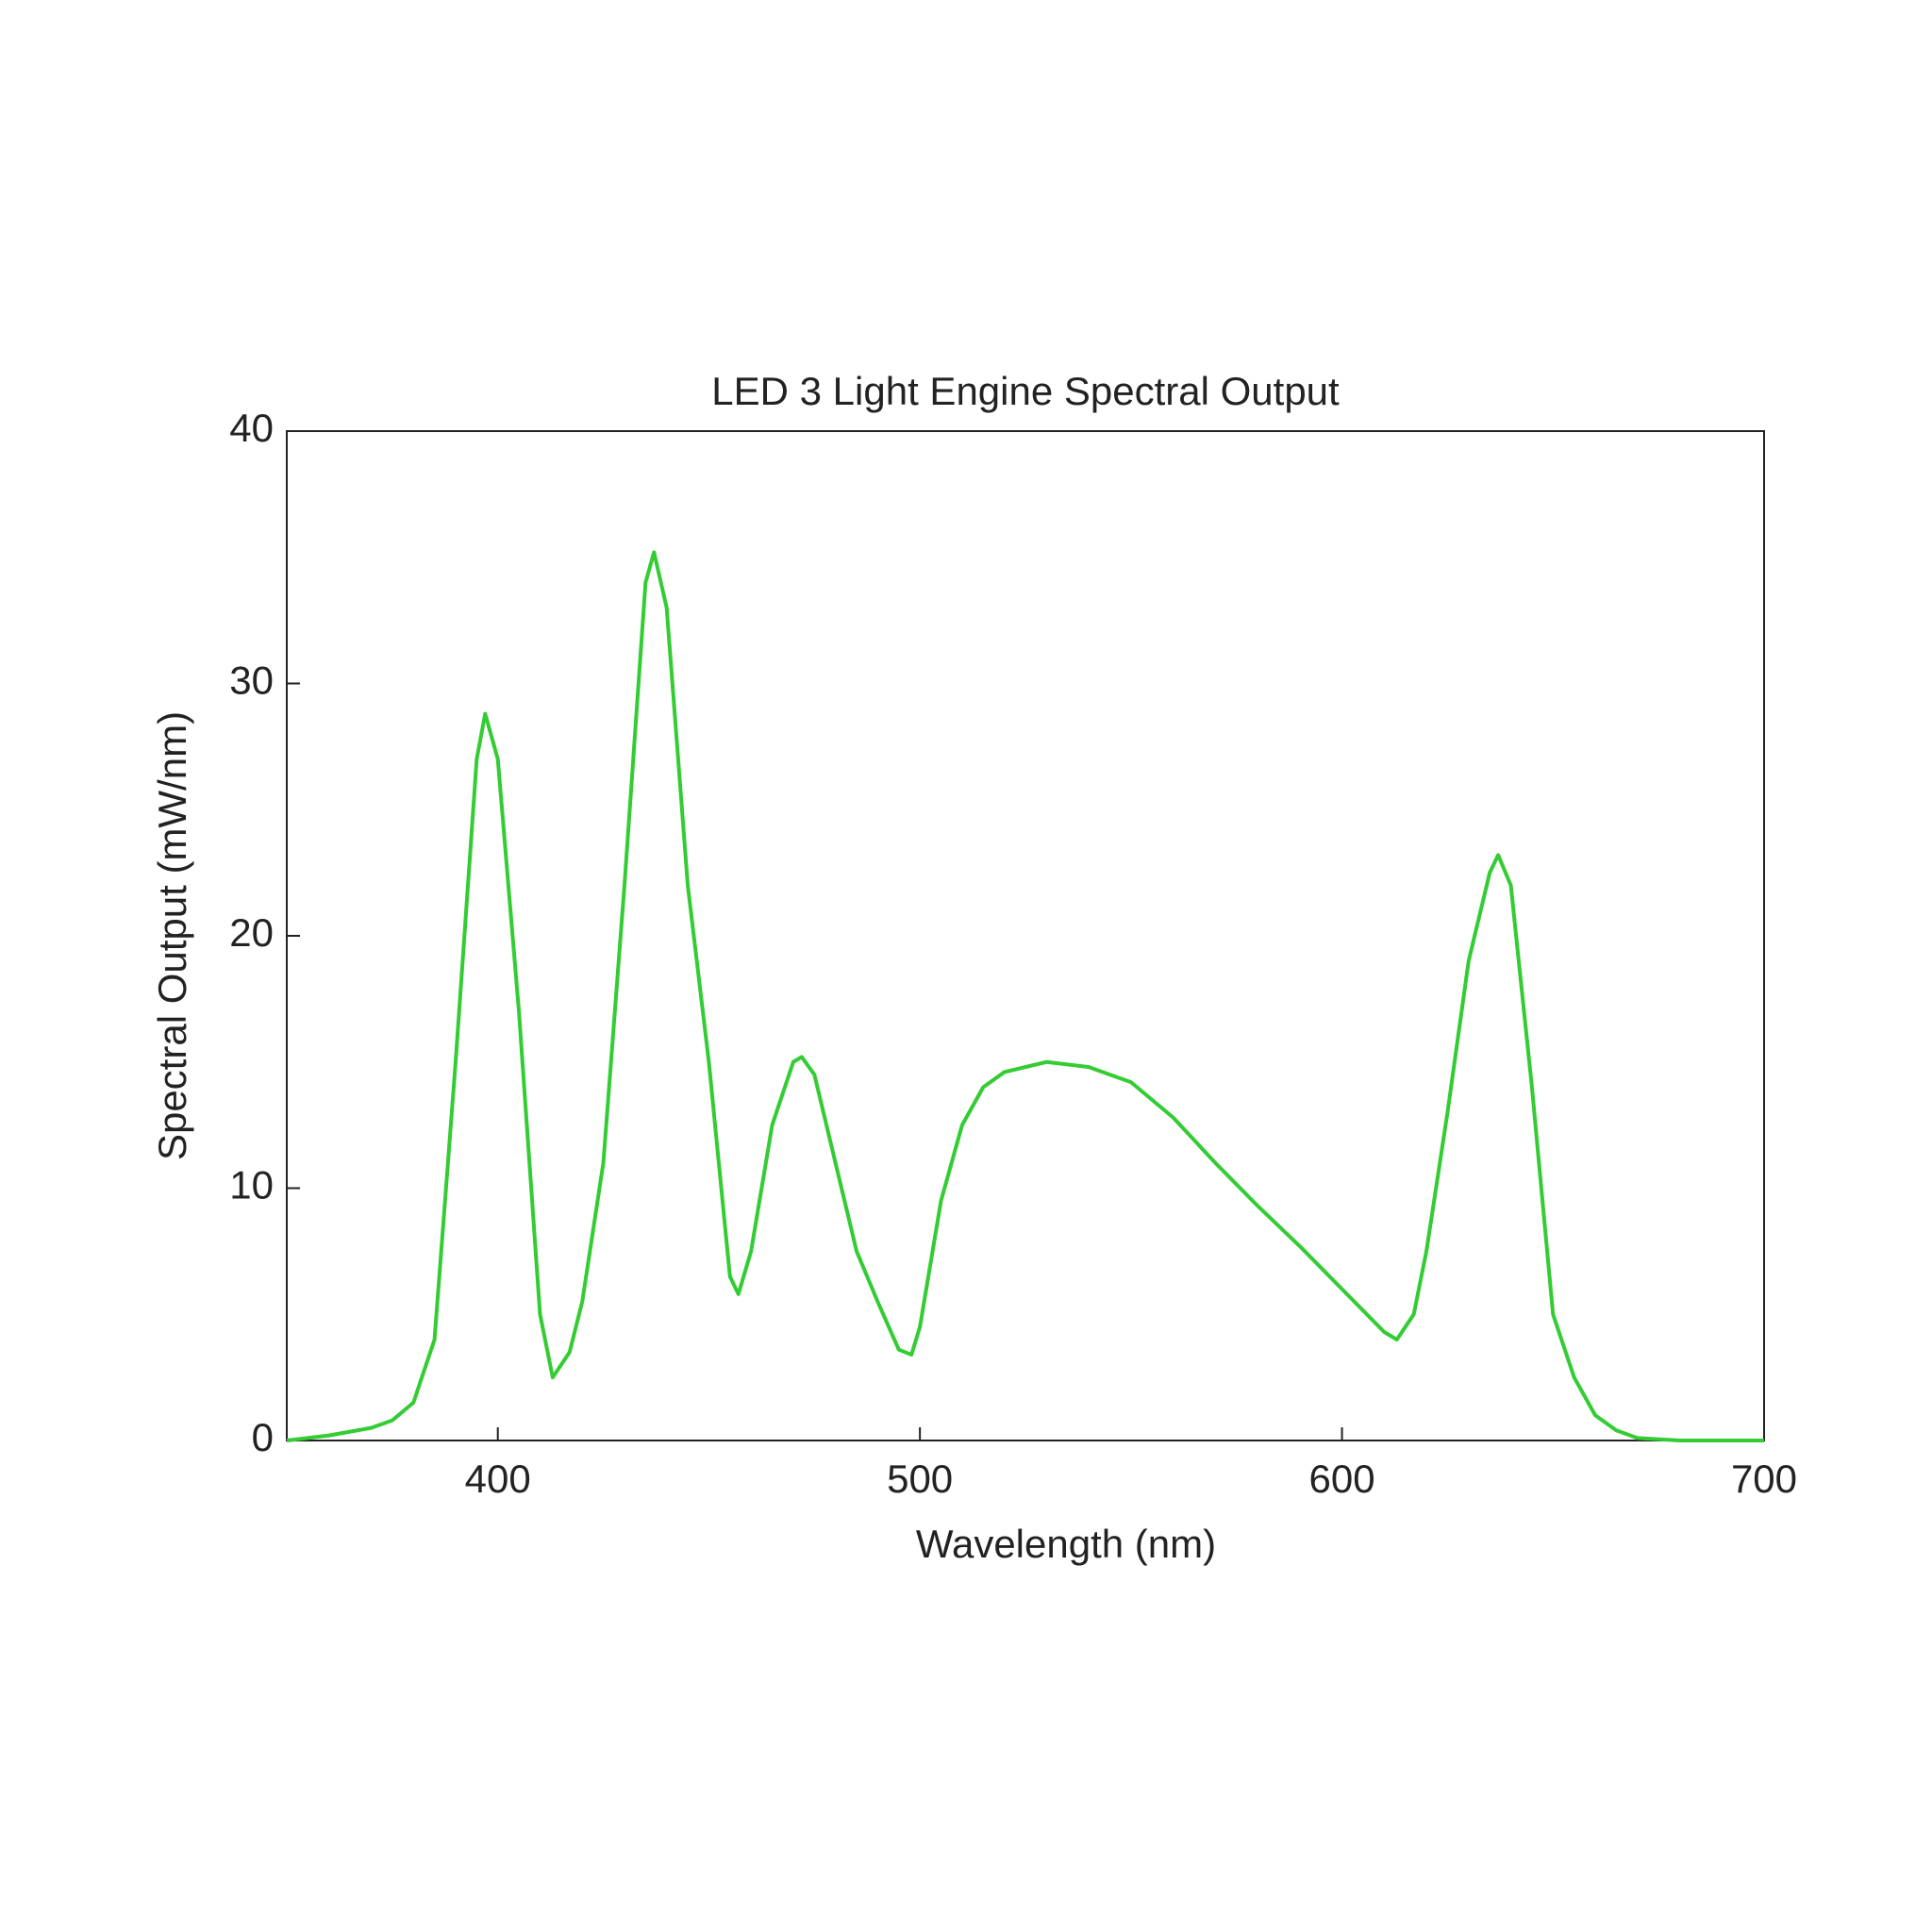 The image size is (1932, 1932). Describe the element at coordinates (263, 1437) in the screenshot. I see `y-tick-label: 0` at that location.